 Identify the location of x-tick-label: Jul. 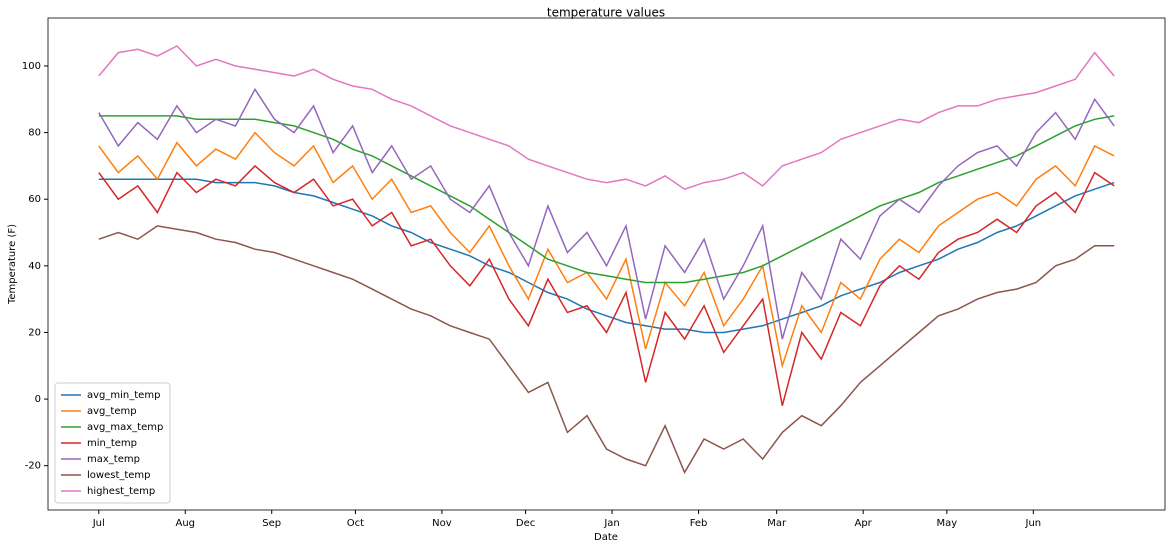
(98, 523).